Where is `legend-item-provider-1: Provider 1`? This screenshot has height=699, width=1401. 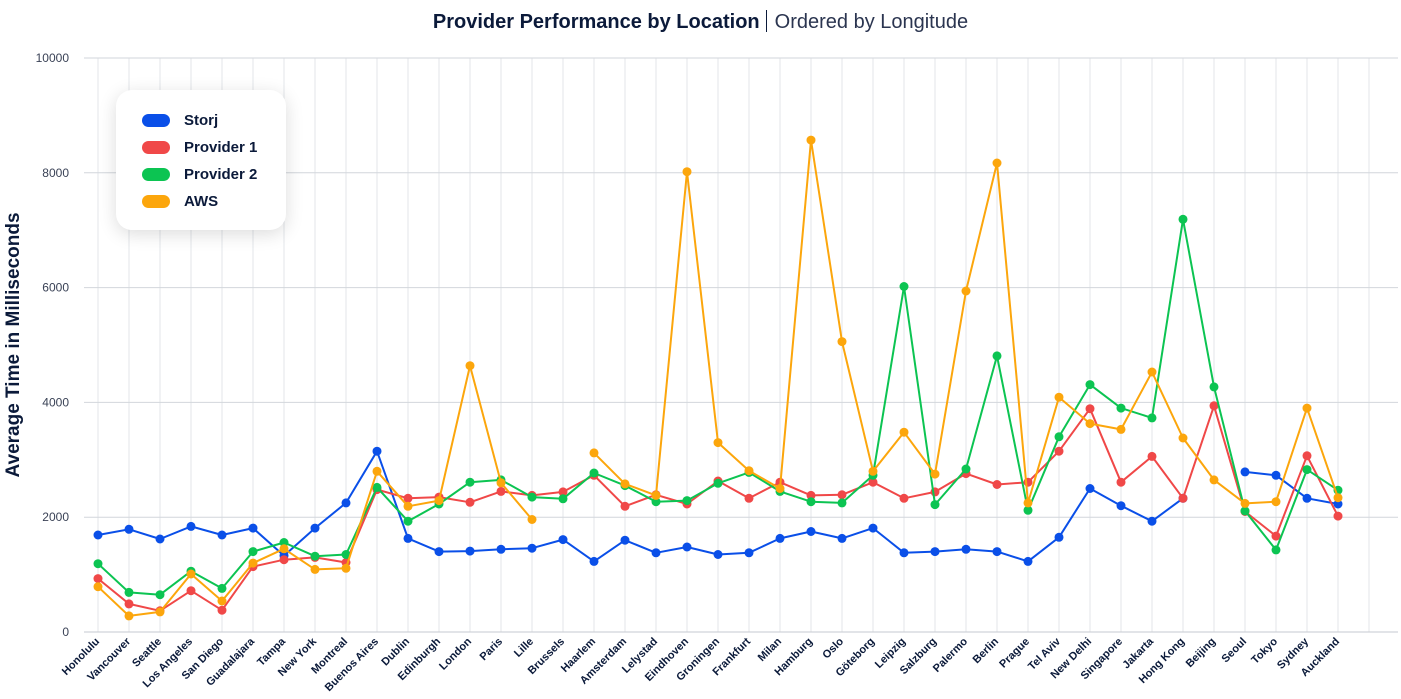
legend-item-provider-1: Provider 1 is located at coordinates (199, 147).